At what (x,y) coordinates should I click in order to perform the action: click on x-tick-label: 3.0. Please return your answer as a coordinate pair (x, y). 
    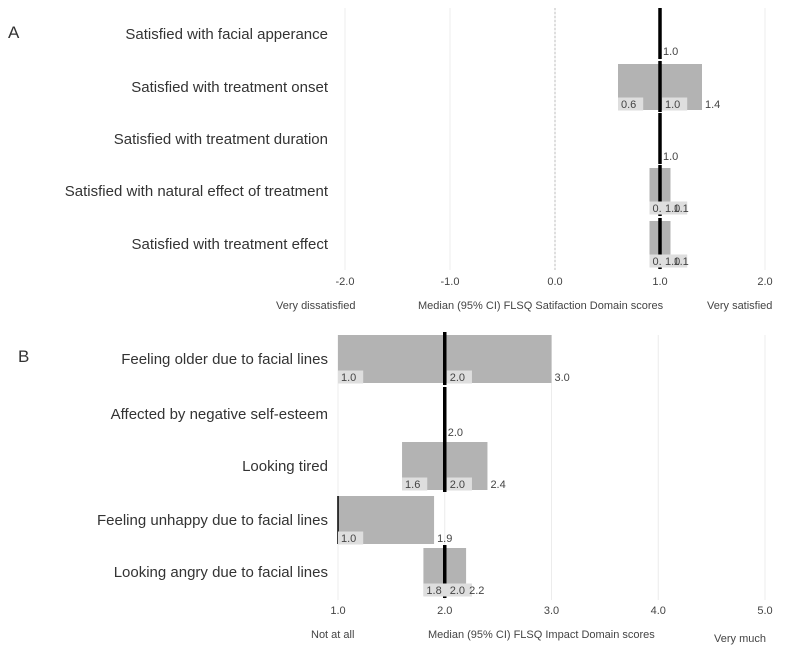
    Looking at the image, I should click on (551, 611).